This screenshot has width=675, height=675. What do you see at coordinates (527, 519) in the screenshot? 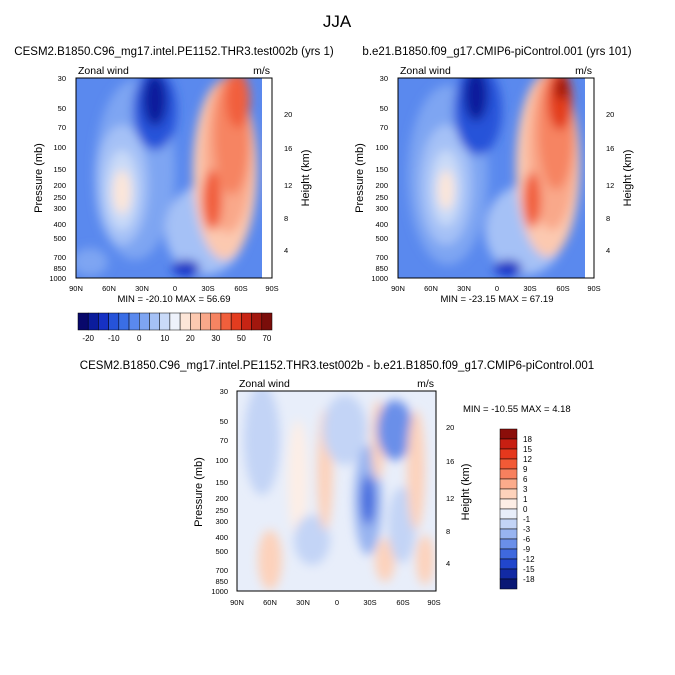
I see `colorbar-label: -1` at bounding box center [527, 519].